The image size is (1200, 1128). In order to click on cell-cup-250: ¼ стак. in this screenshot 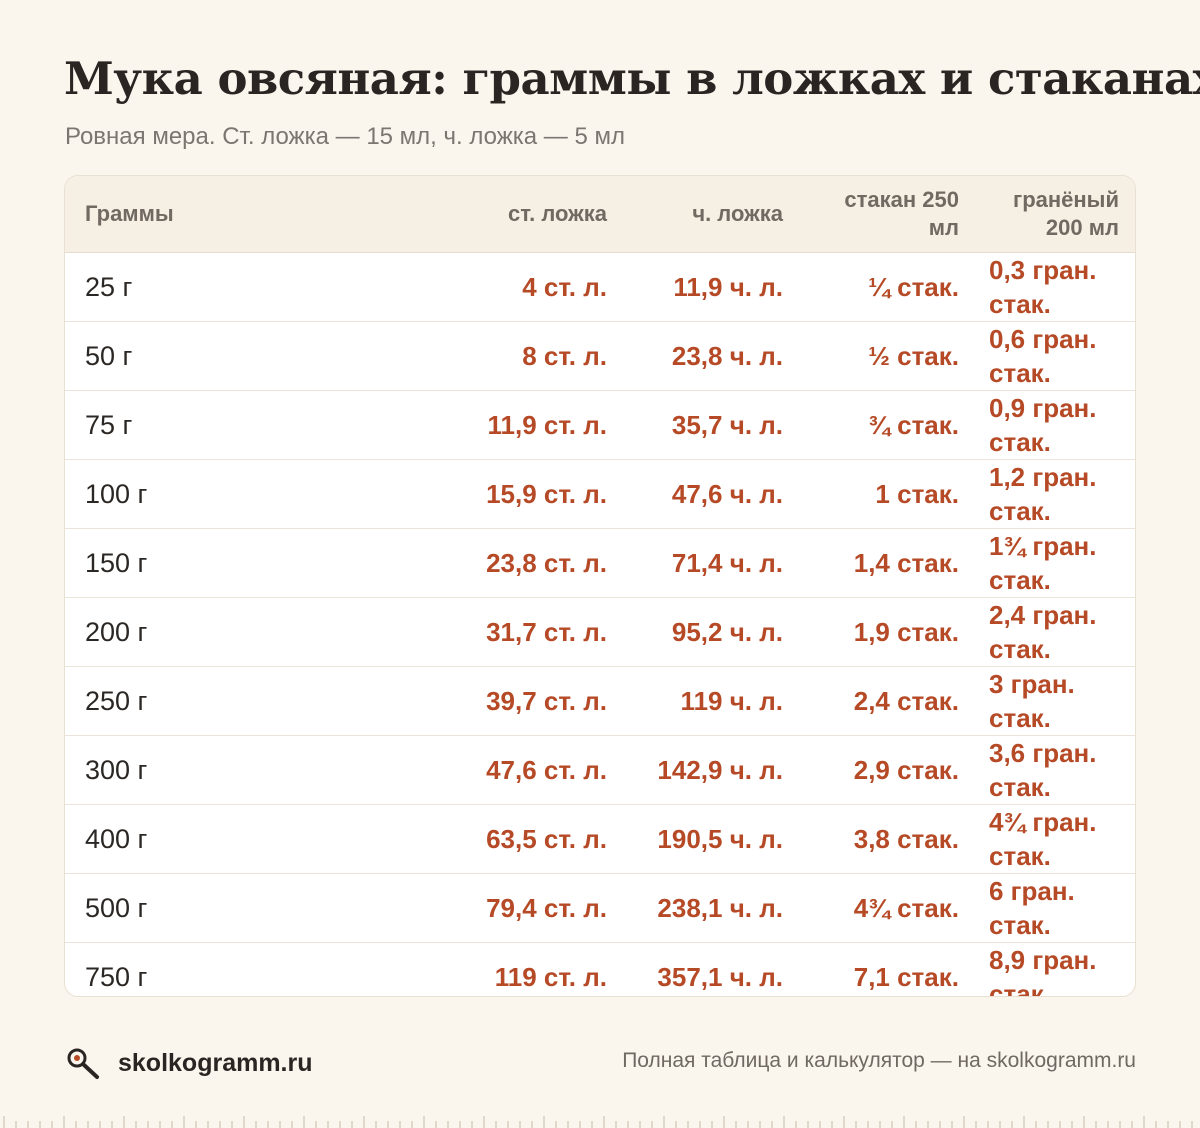, I will do `click(889, 287)`.